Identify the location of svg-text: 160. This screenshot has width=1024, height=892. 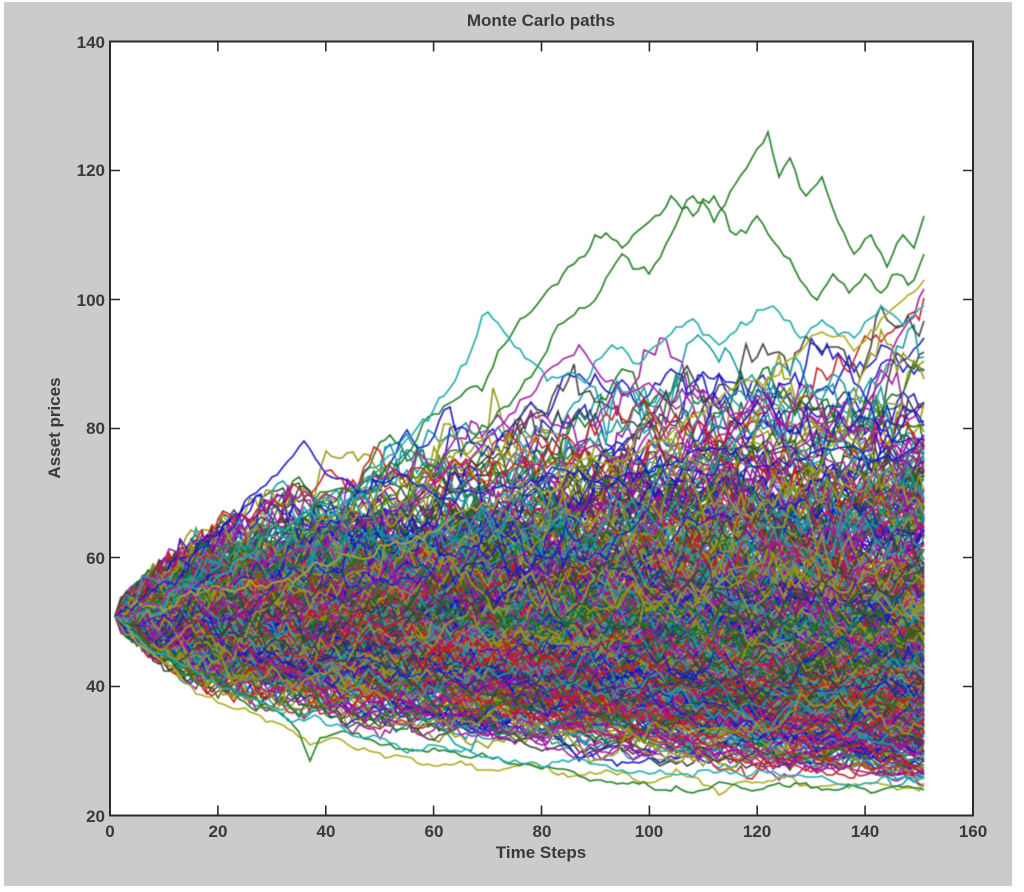
(973, 831).